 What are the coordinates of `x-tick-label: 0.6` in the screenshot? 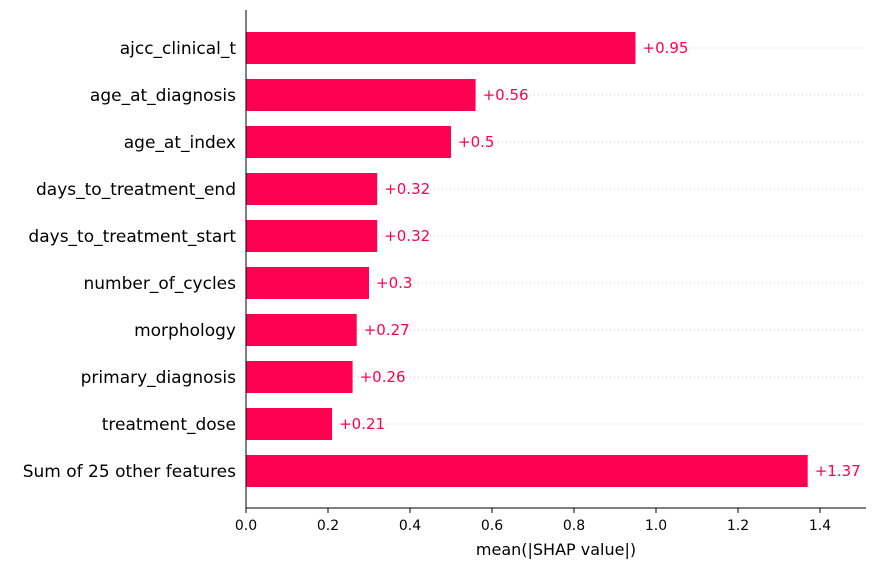 It's located at (492, 526).